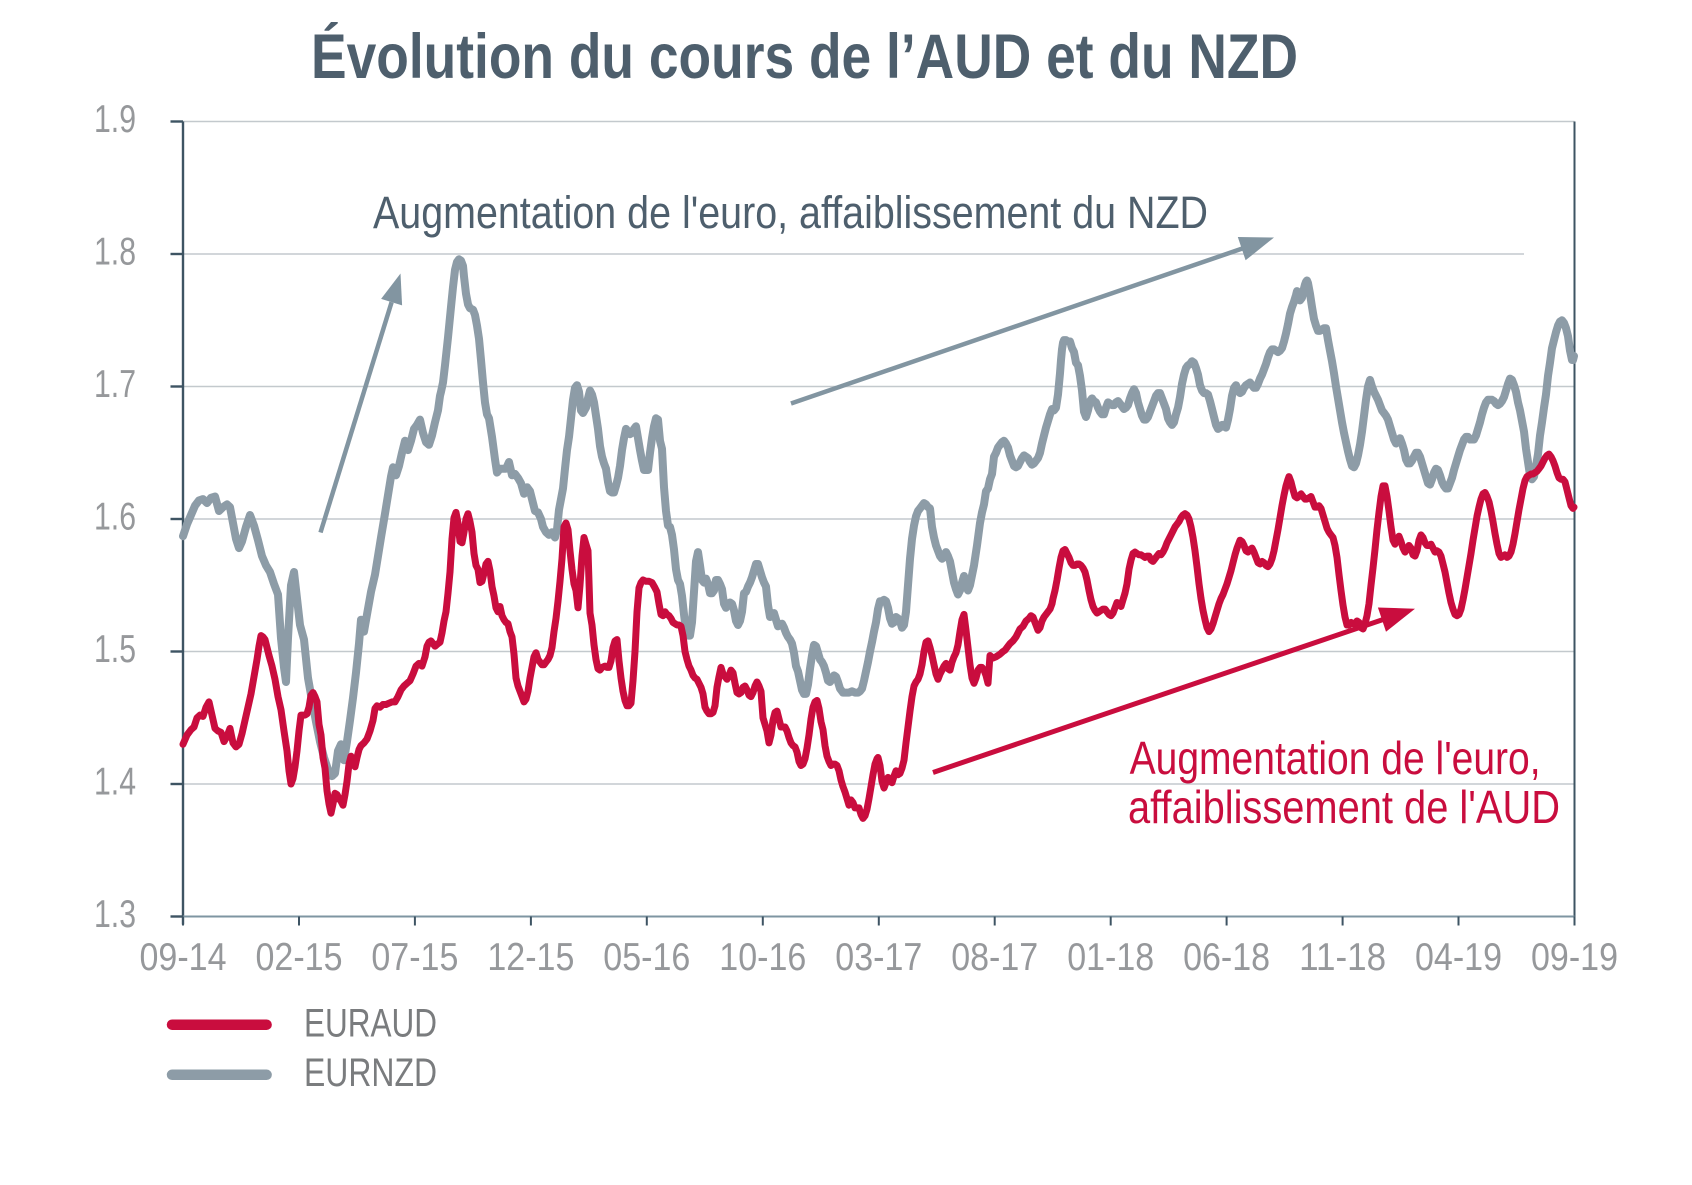 This screenshot has height=1185, width=1692. Describe the element at coordinates (994, 957) in the screenshot. I see `svg-text: 08-17` at that location.